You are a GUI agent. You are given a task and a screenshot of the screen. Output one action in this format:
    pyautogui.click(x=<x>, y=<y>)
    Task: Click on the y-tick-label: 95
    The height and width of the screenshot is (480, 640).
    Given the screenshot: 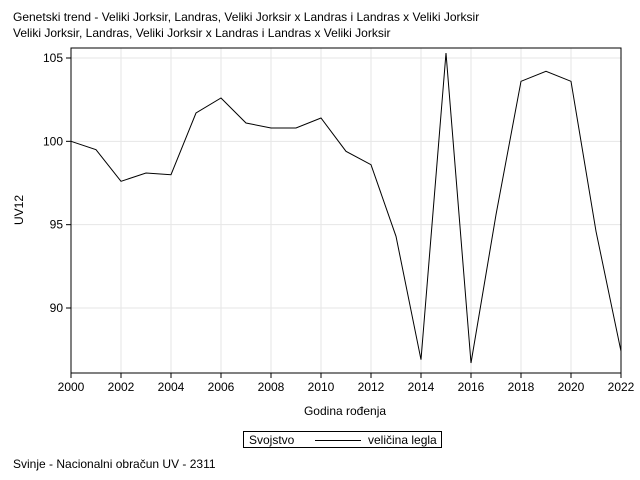 What is the action you would take?
    pyautogui.click(x=57, y=225)
    